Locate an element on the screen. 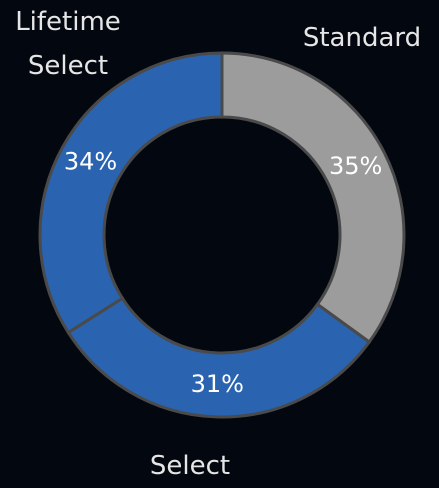  value-label: 35% is located at coordinates (355, 166).